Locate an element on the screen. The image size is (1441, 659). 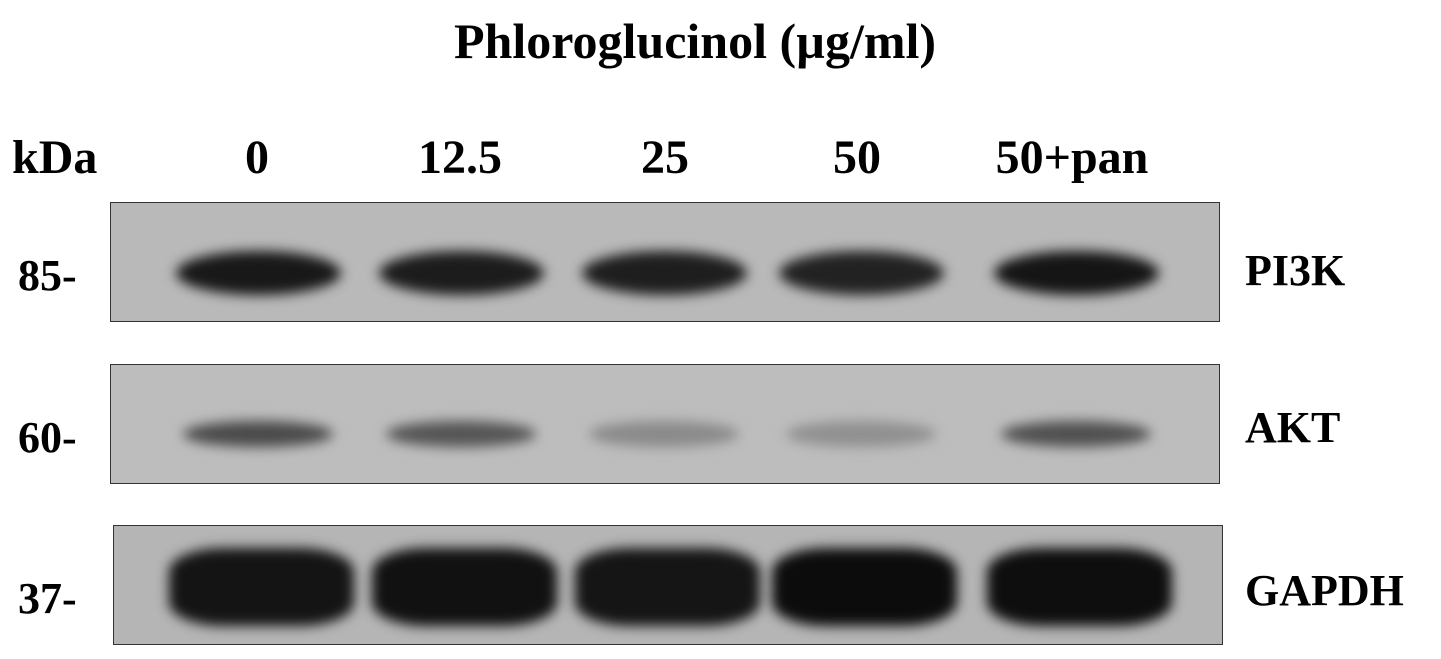
blot-panel-akt is located at coordinates (665, 424).